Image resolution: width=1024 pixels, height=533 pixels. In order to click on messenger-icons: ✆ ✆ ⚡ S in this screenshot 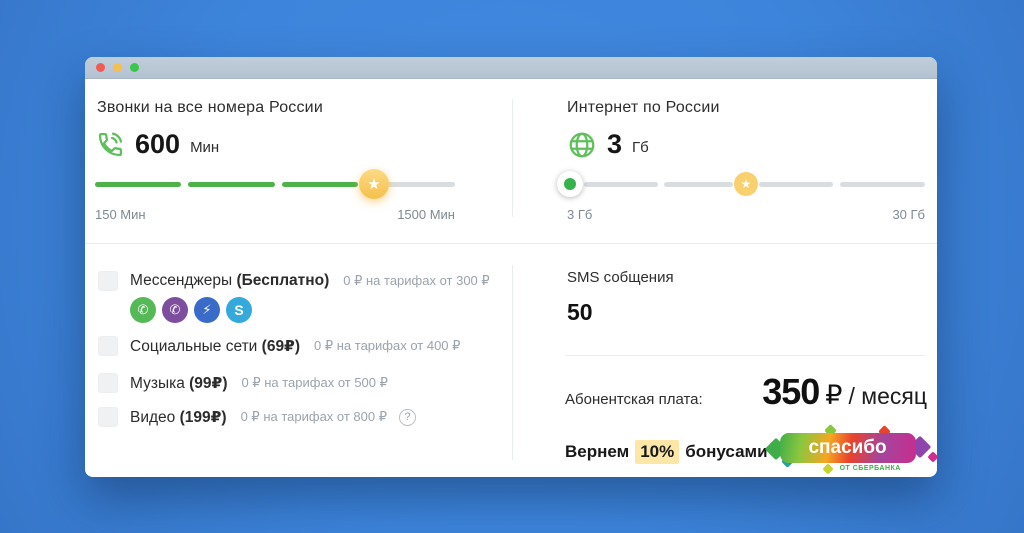, I will do `click(191, 310)`.